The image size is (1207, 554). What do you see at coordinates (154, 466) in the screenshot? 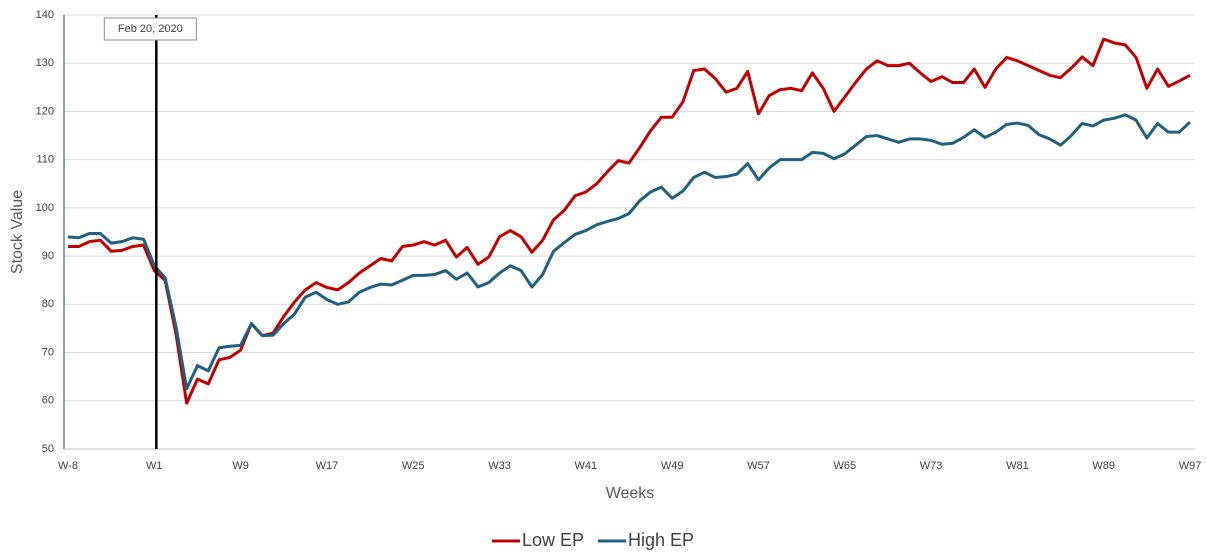
I see `x-tick-label: W1` at bounding box center [154, 466].